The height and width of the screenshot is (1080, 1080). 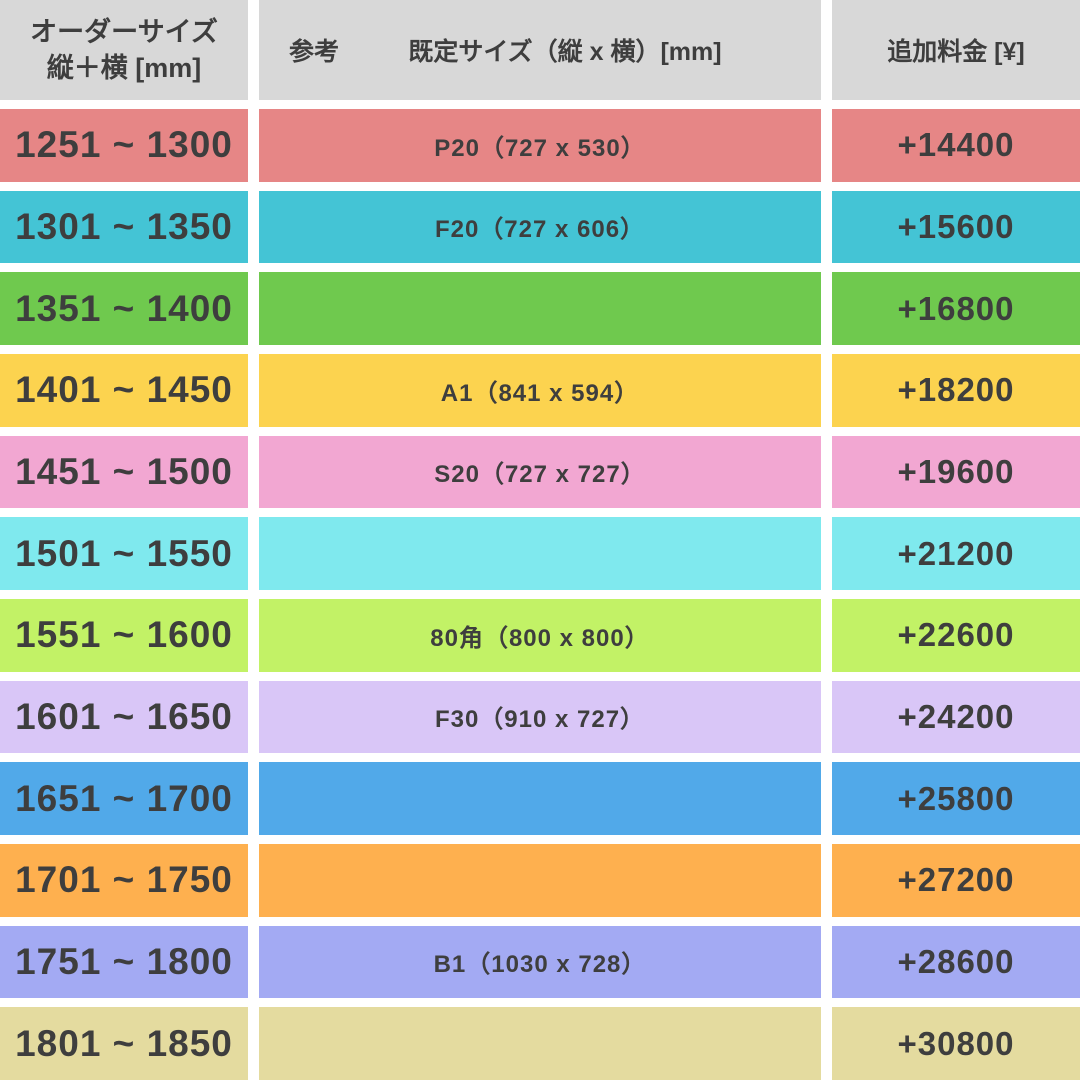 I want to click on reference-size-cell: F20（727 x 606）, so click(x=540, y=227).